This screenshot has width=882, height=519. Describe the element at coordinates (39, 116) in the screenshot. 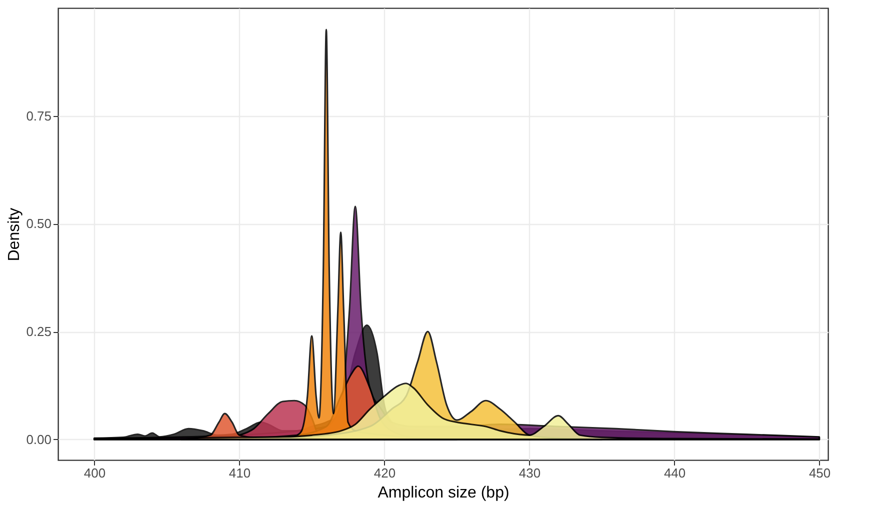

I see `y-tick-label: 0.75` at that location.